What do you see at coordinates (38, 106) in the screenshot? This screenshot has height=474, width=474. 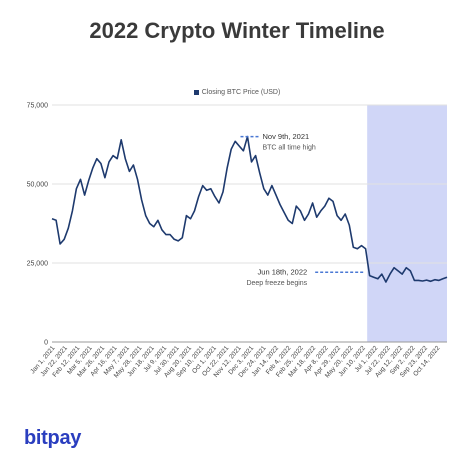 I see `y-tick-label: 75,000` at bounding box center [38, 106].